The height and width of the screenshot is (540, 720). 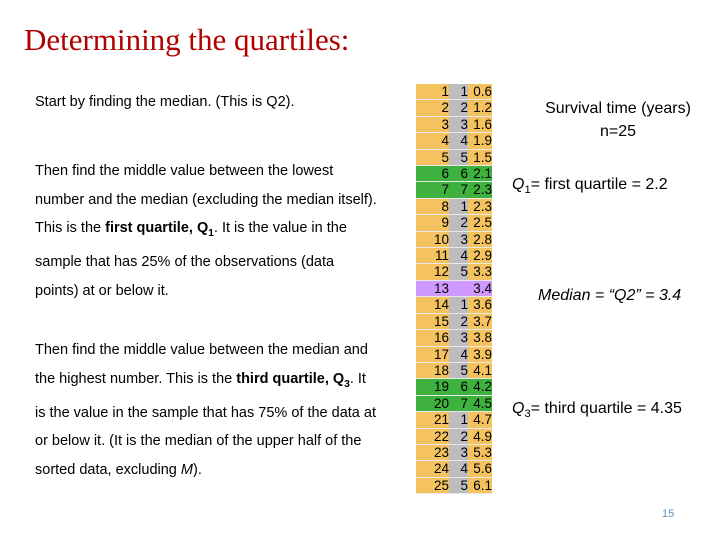 I want to click on value-cell: 1.6, so click(x=480, y=125).